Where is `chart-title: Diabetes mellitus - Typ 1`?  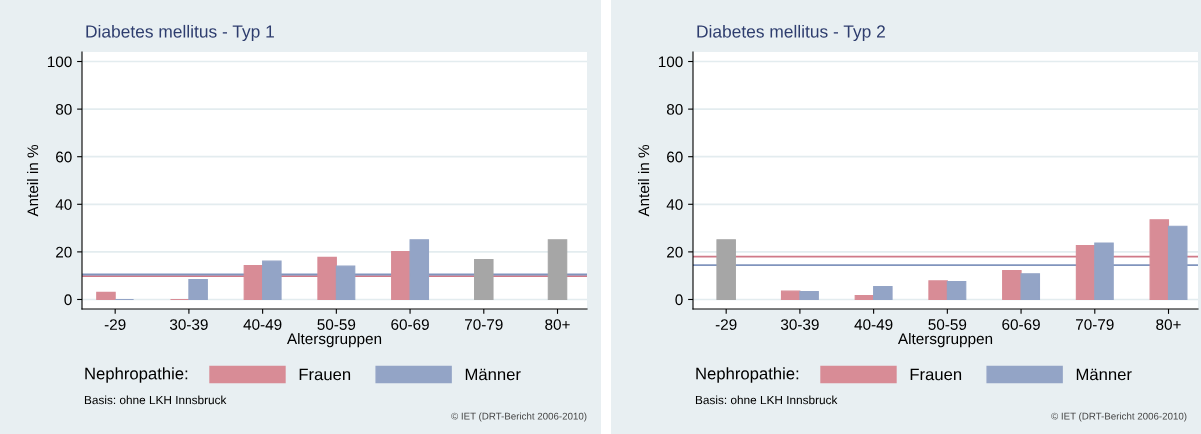 chart-title: Diabetes mellitus - Typ 1 is located at coordinates (180, 33).